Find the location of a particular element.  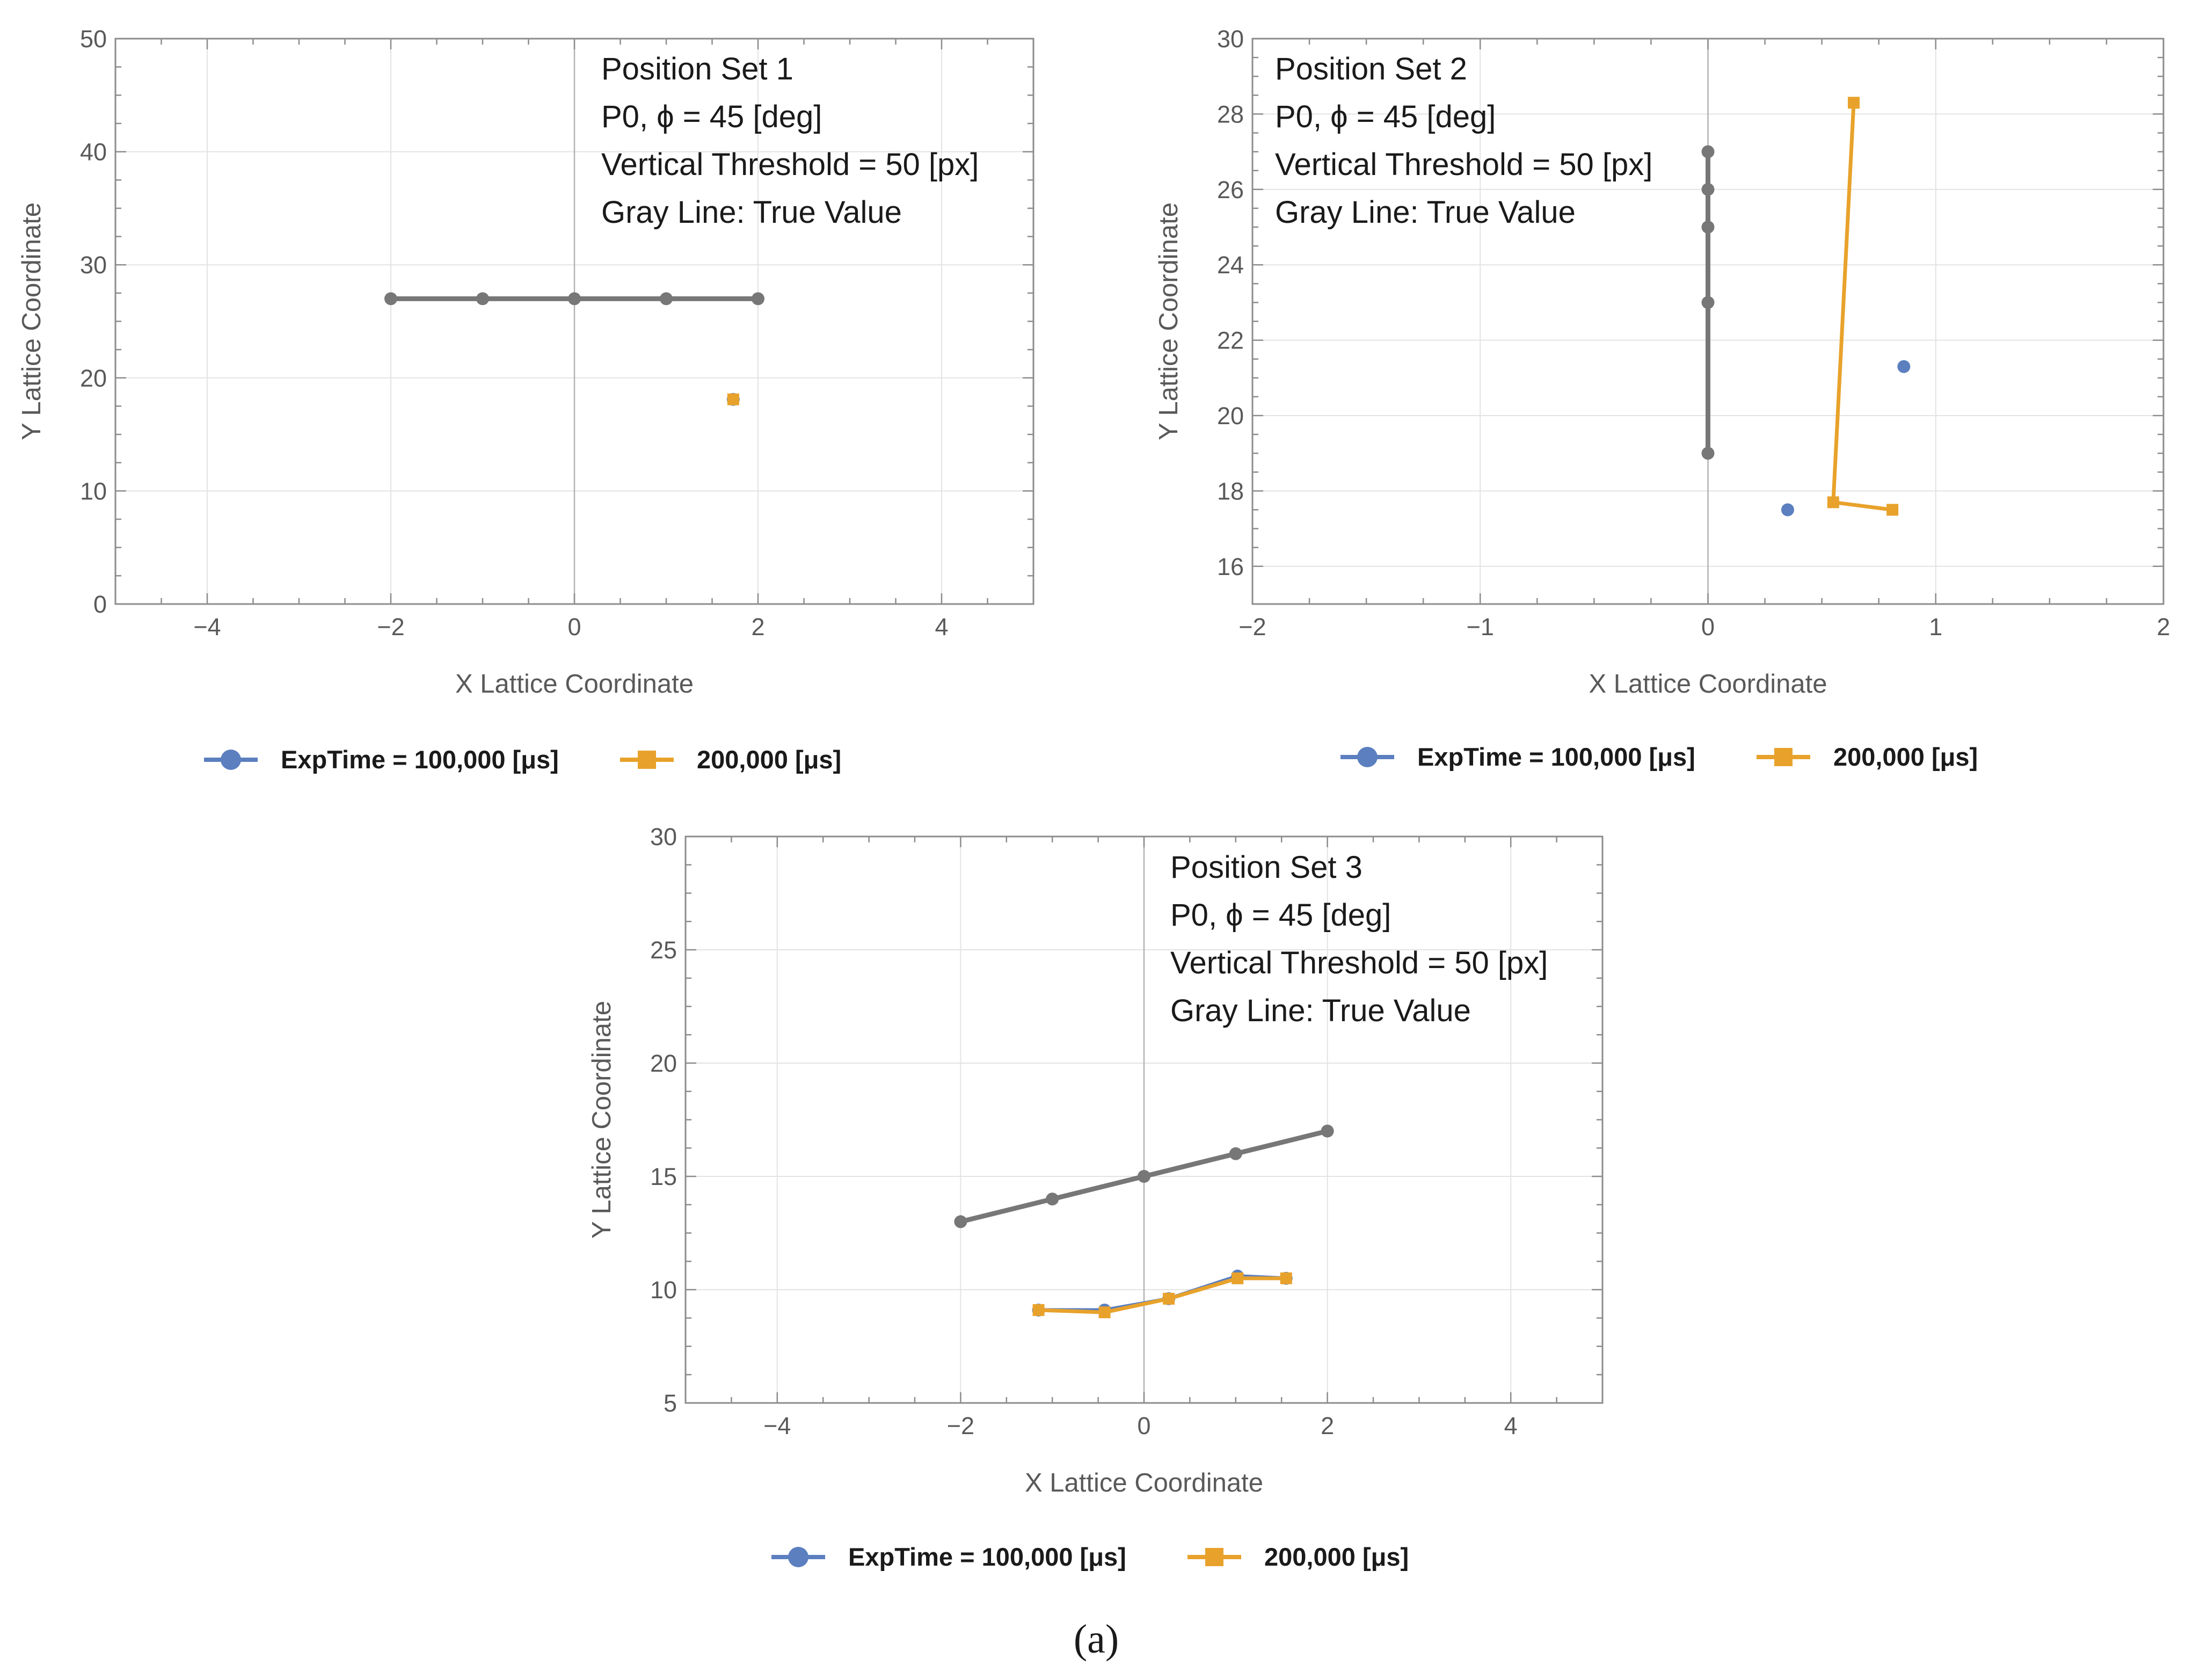

series-exp100 is located at coordinates (1846, 439).